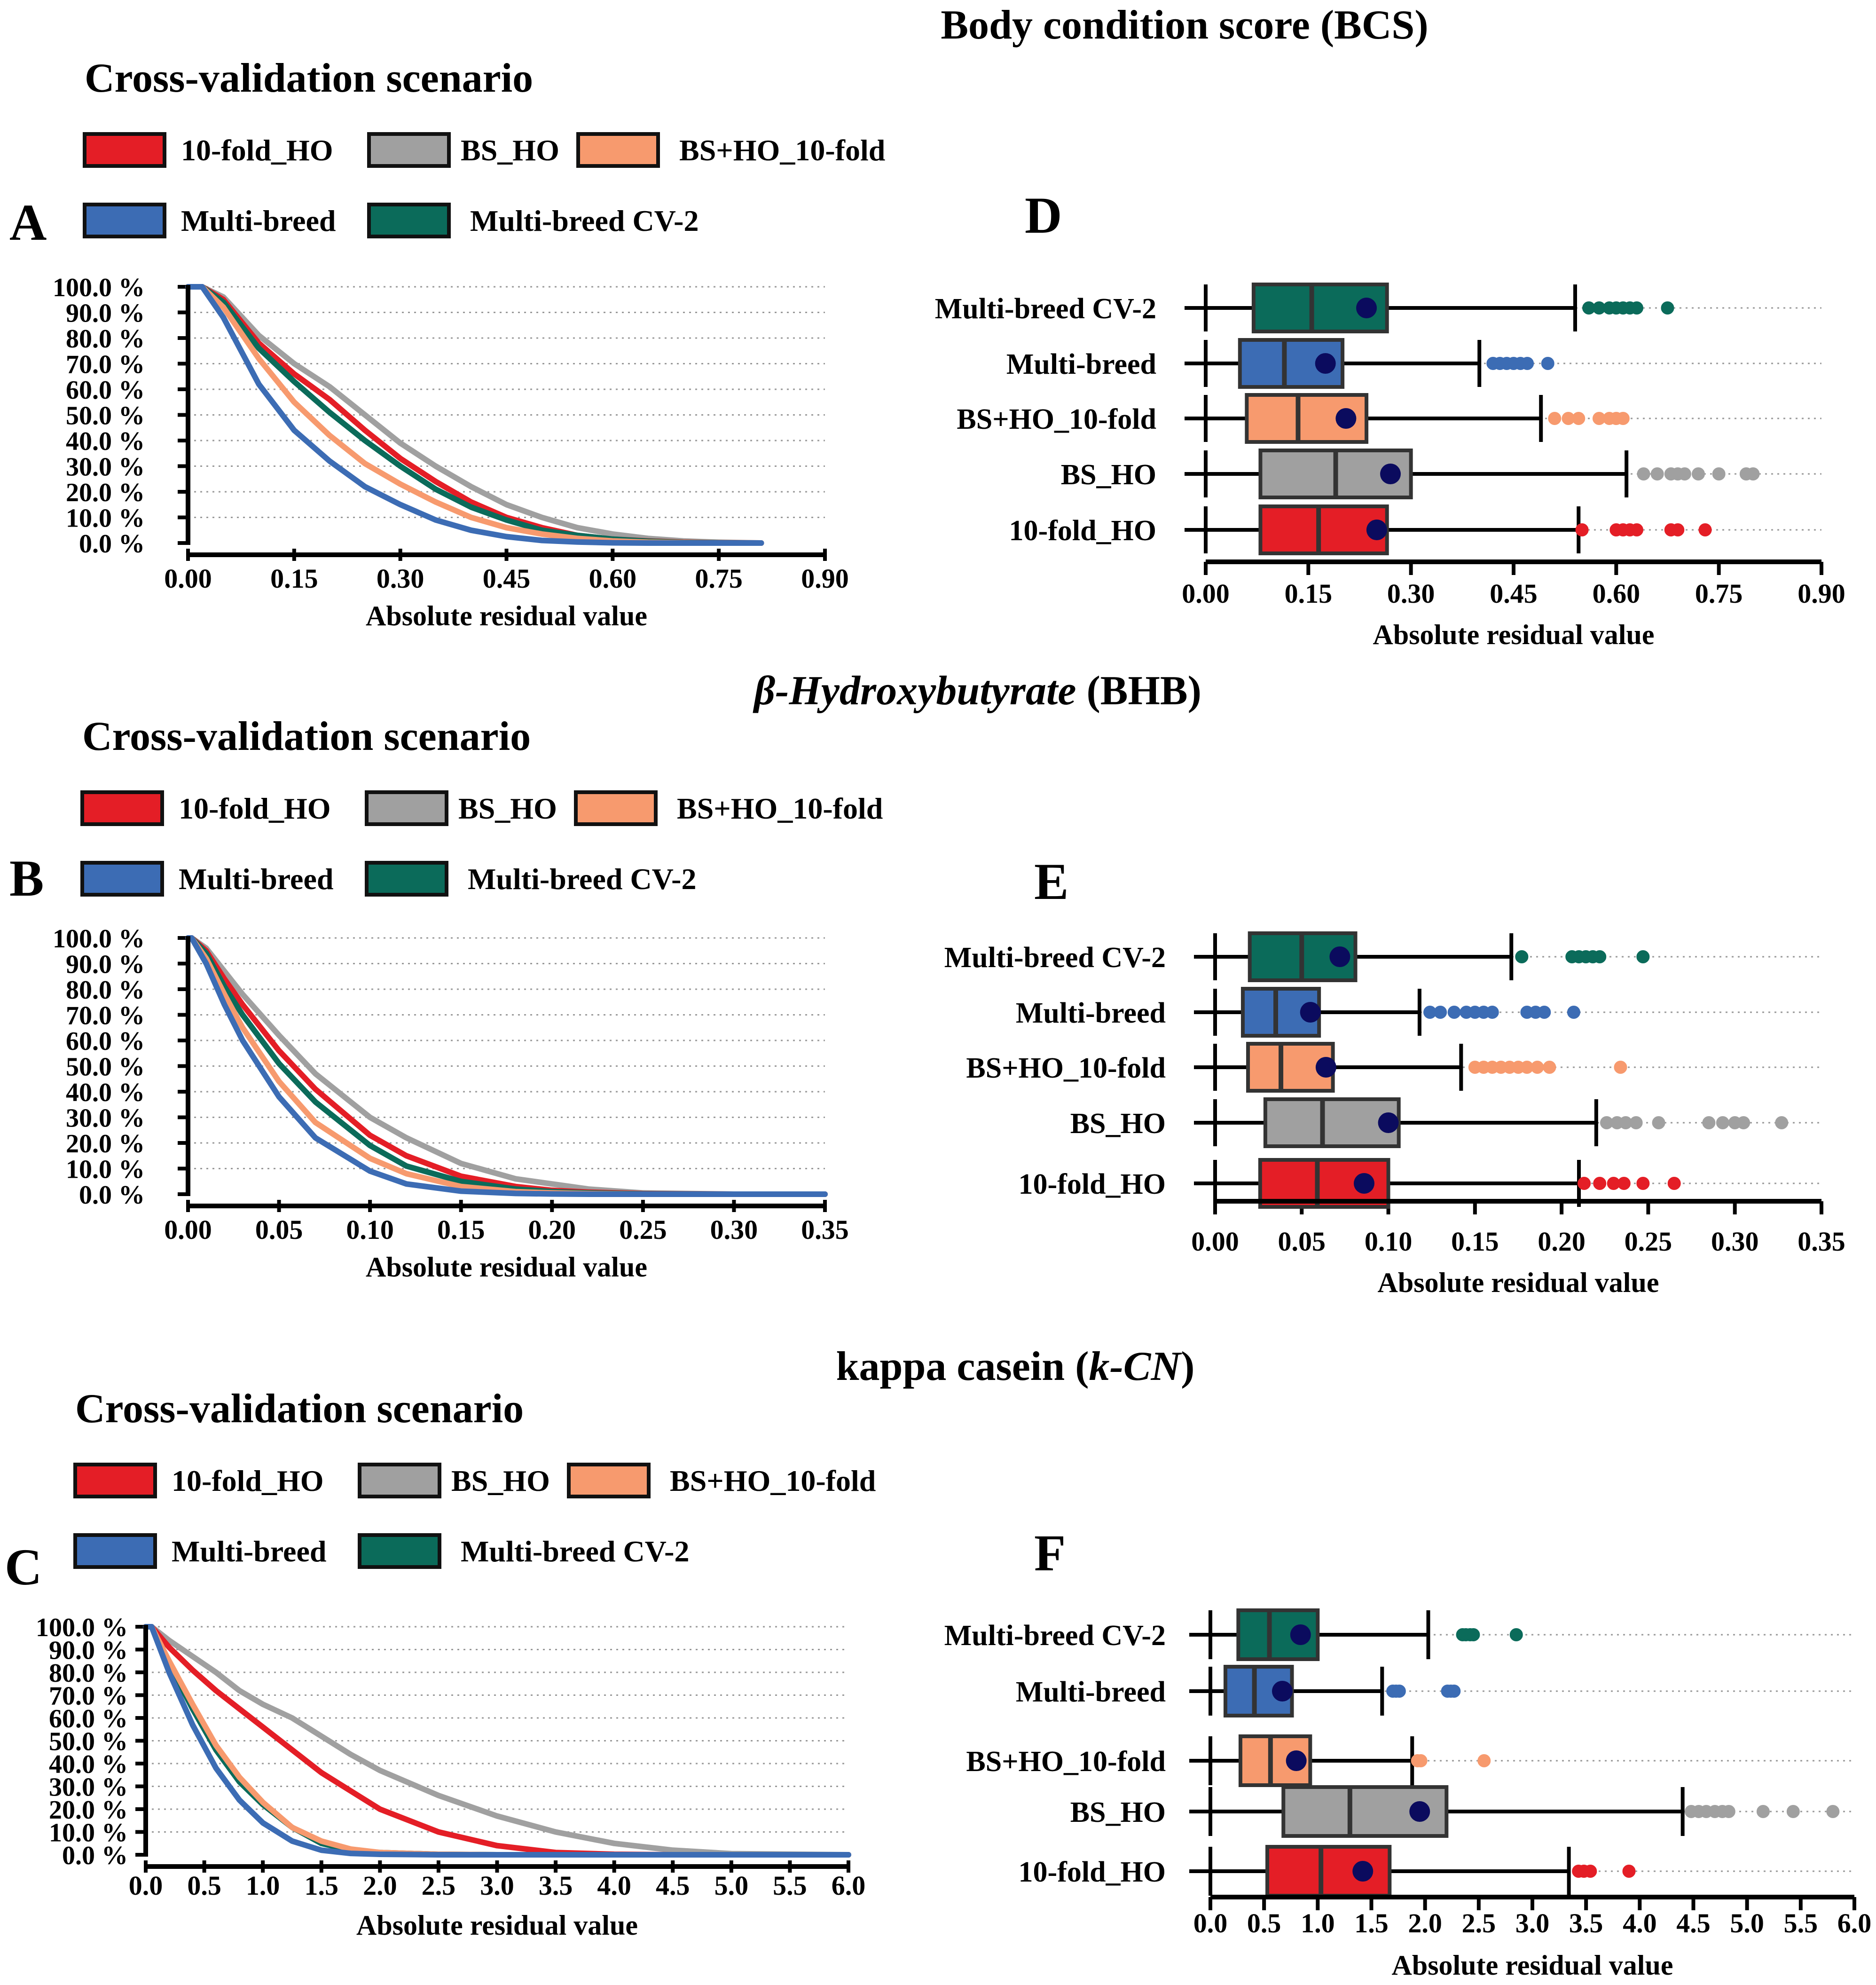 The image size is (1876, 1985). I want to click on x-tick-label: 0.10, so click(370, 1229).